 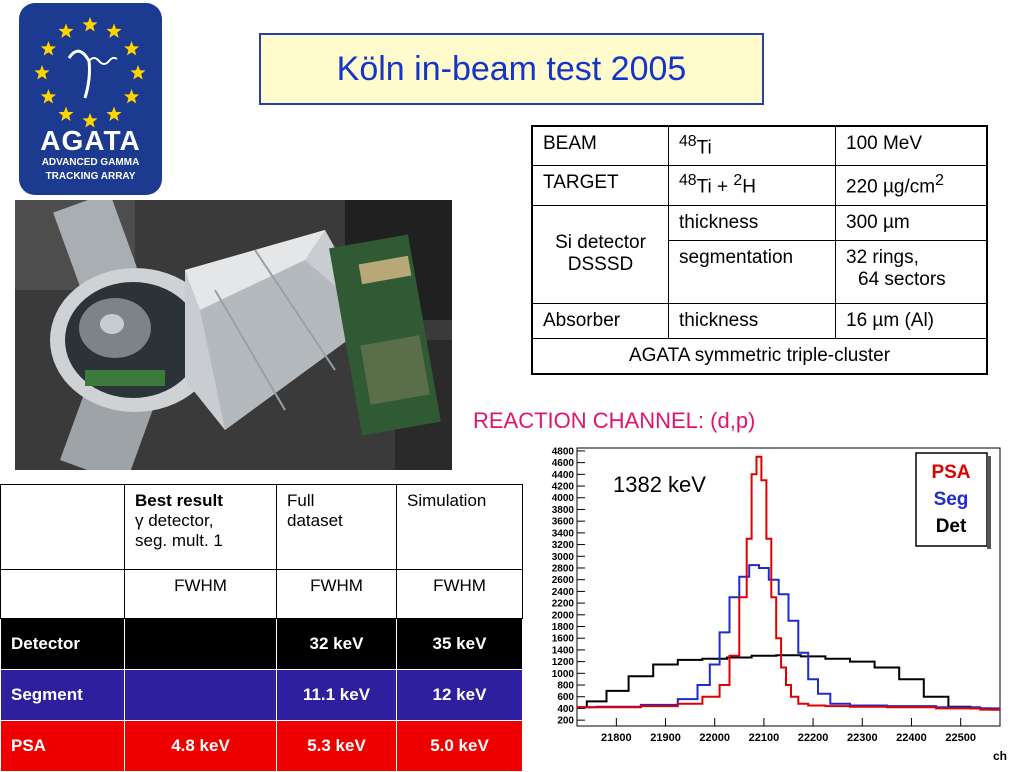 What do you see at coordinates (563, 568) in the screenshot?
I see `y-tick-label: 2800` at bounding box center [563, 568].